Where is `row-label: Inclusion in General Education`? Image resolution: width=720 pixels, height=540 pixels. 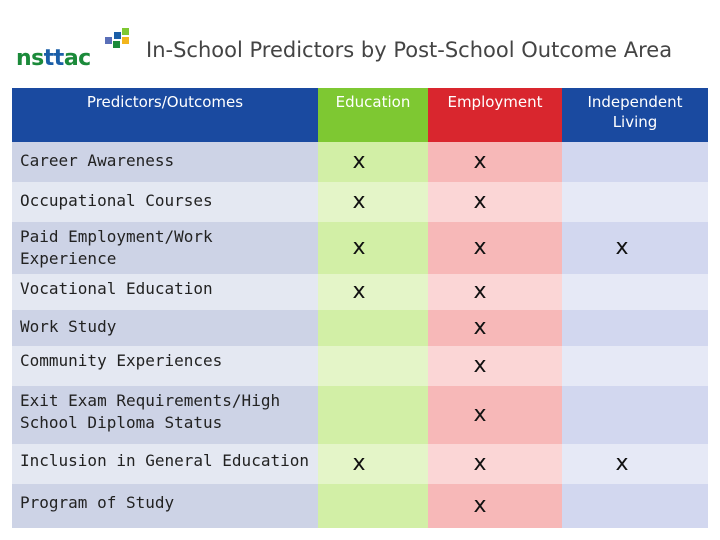
row-label: Inclusion in General Education is located at coordinates (164, 460).